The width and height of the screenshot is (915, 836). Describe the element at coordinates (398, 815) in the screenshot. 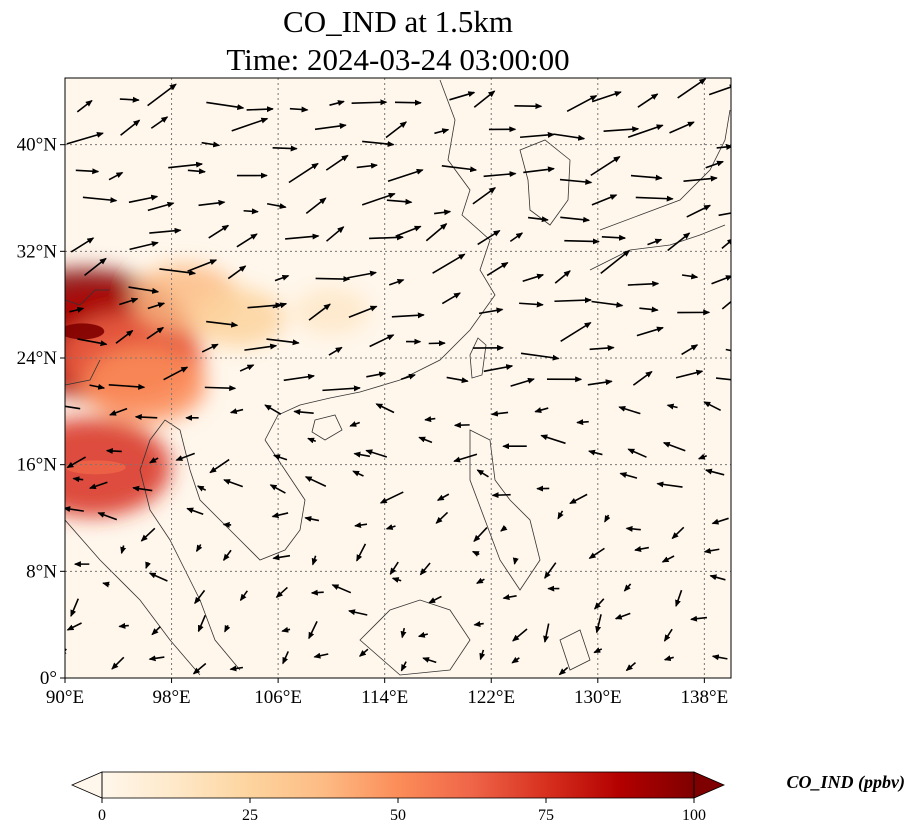

I see `colorbar-tick-label: 50` at that location.